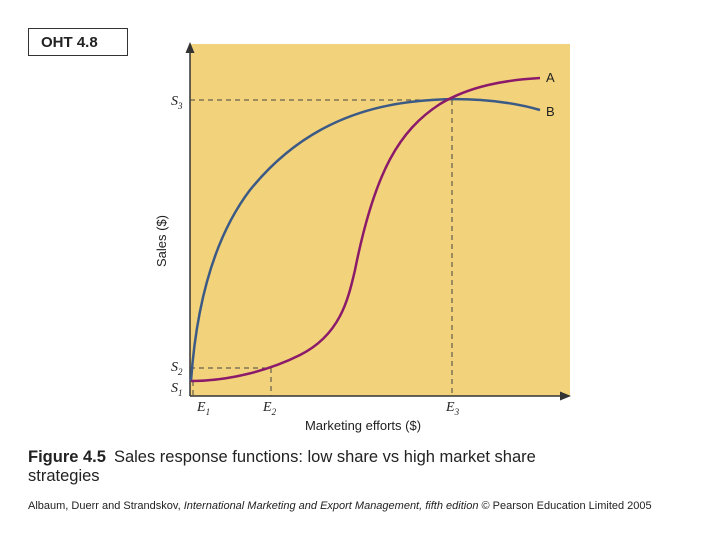 The height and width of the screenshot is (540, 720). Describe the element at coordinates (363, 425) in the screenshot. I see `x-axis-title: Marketing efforts ($)` at that location.